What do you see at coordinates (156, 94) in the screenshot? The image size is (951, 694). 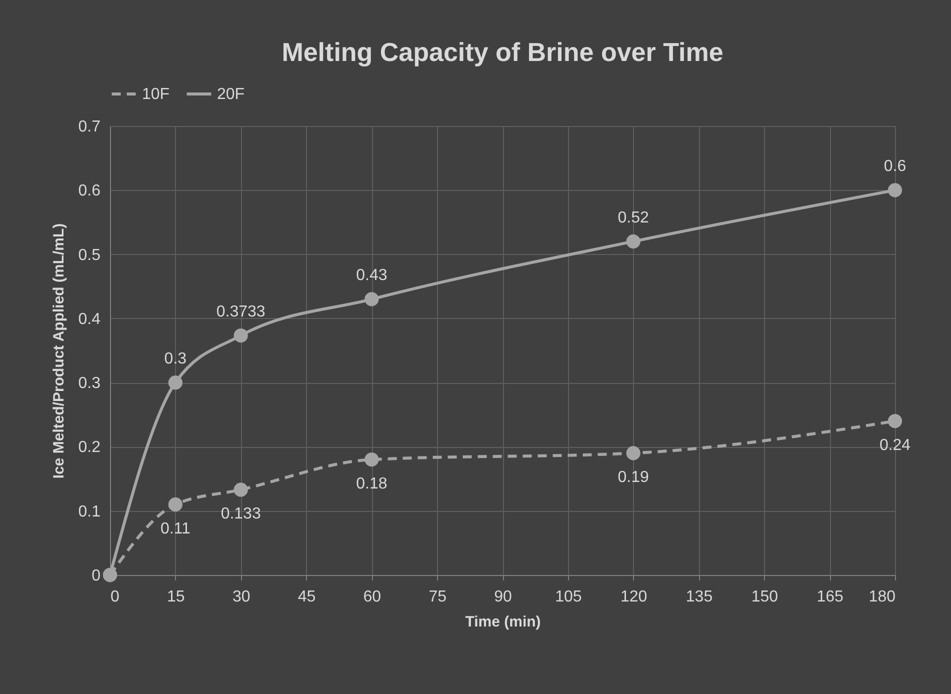 I see `legend-label: 10F` at bounding box center [156, 94].